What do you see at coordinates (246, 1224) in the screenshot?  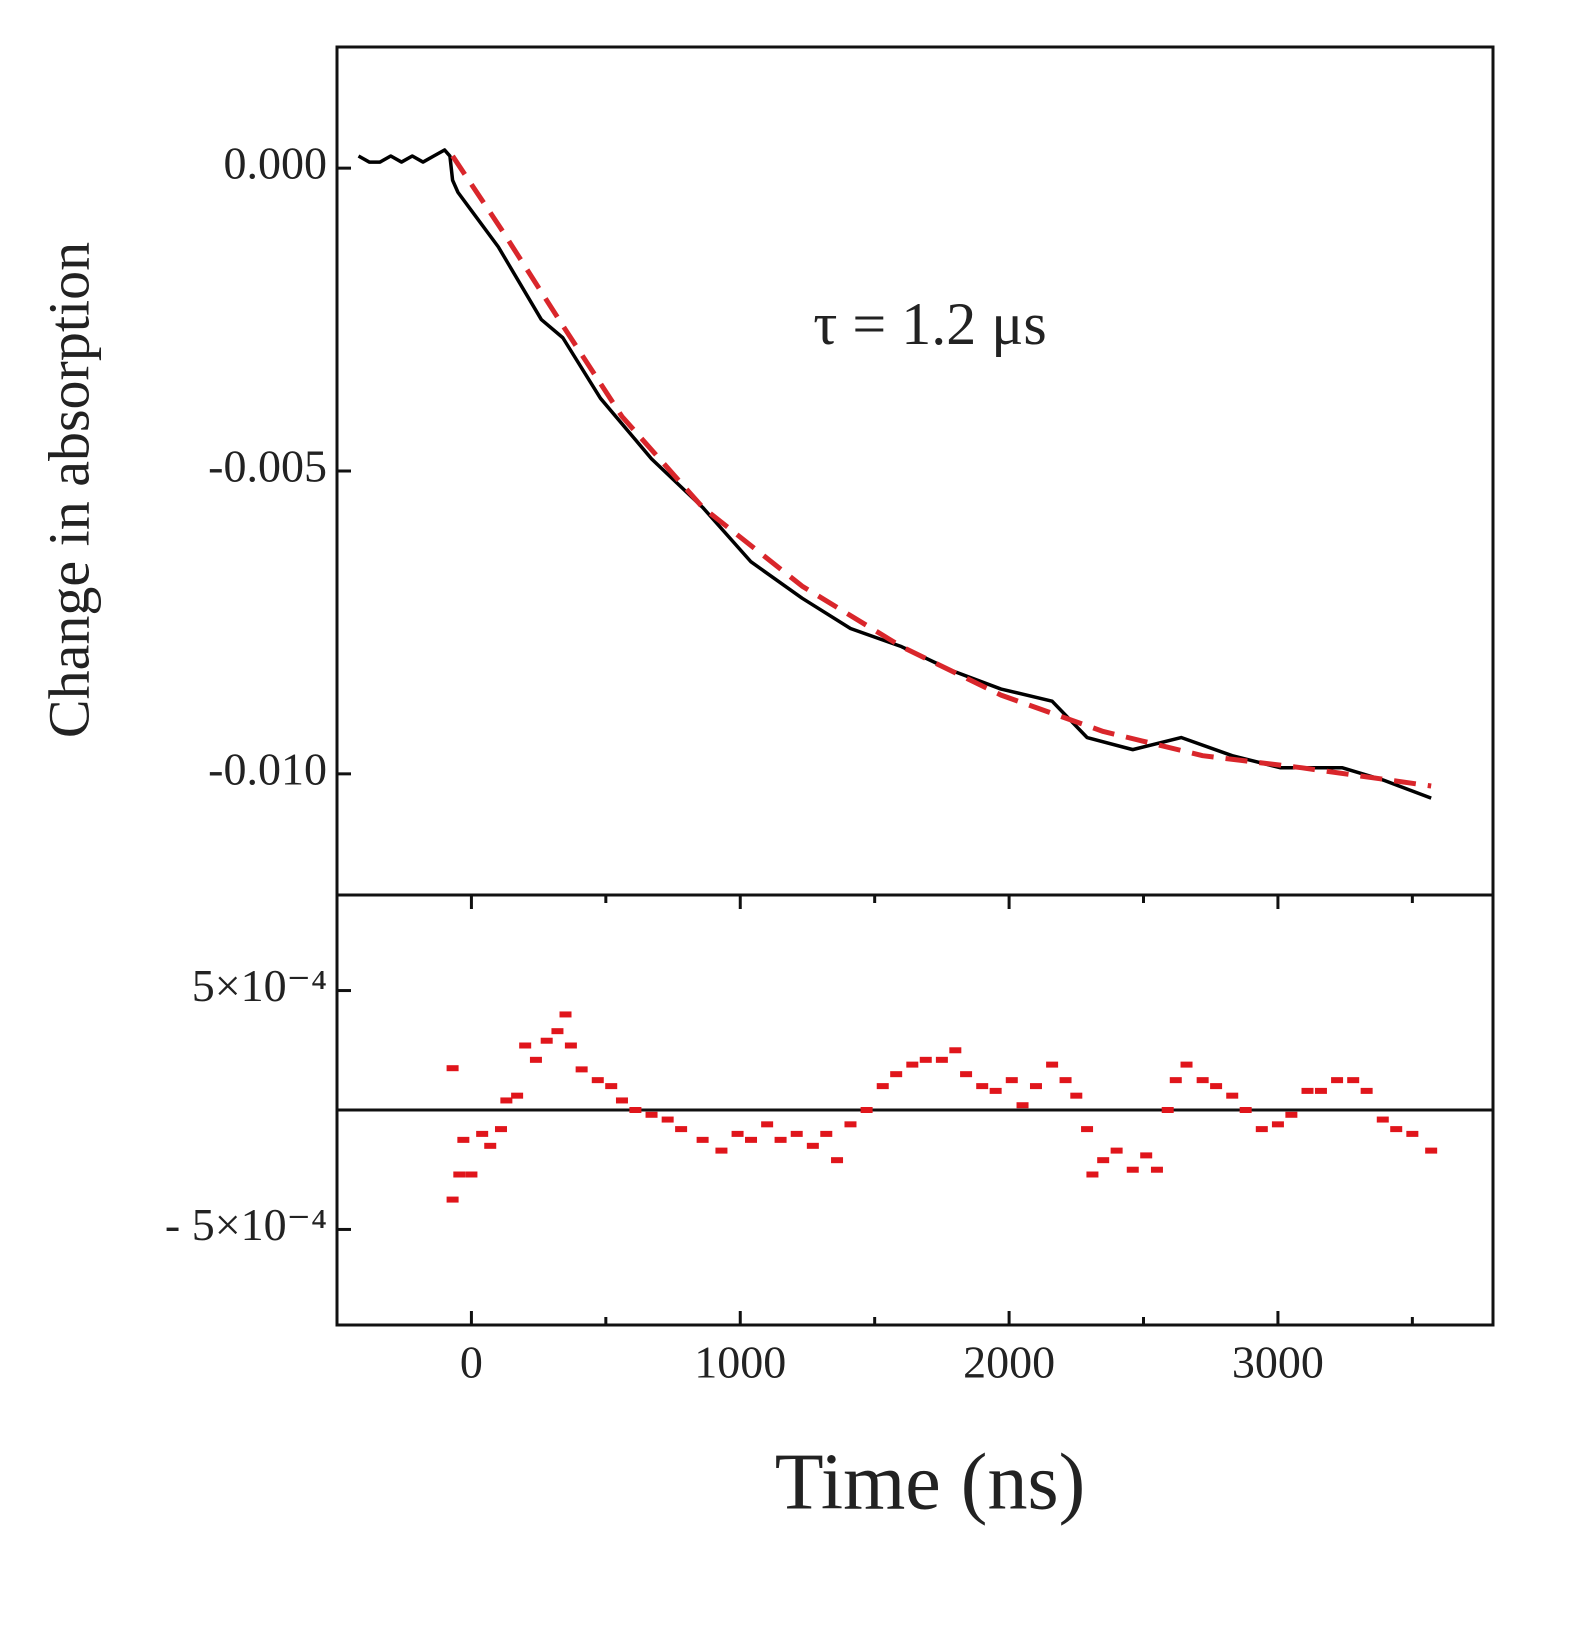 I see `y-tick-label: - 5×10⁻⁴` at bounding box center [246, 1224].